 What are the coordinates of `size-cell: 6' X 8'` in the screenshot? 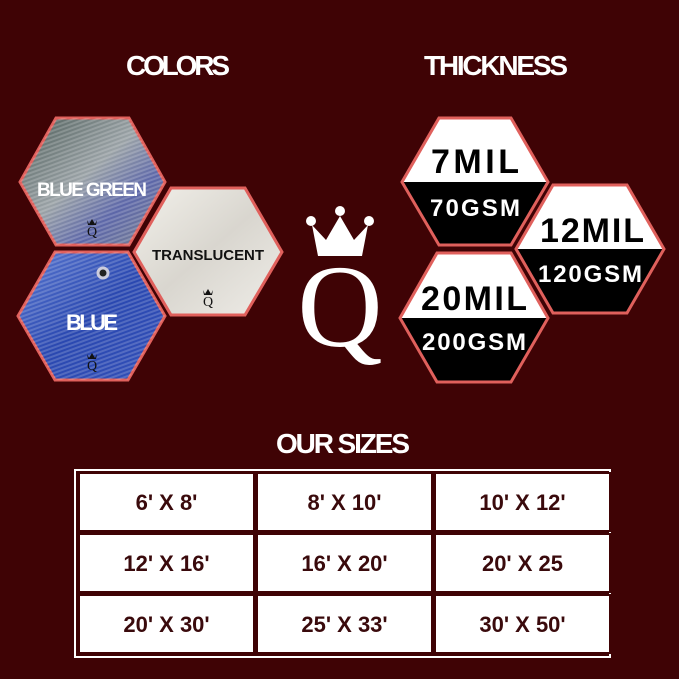 It's located at (166, 502).